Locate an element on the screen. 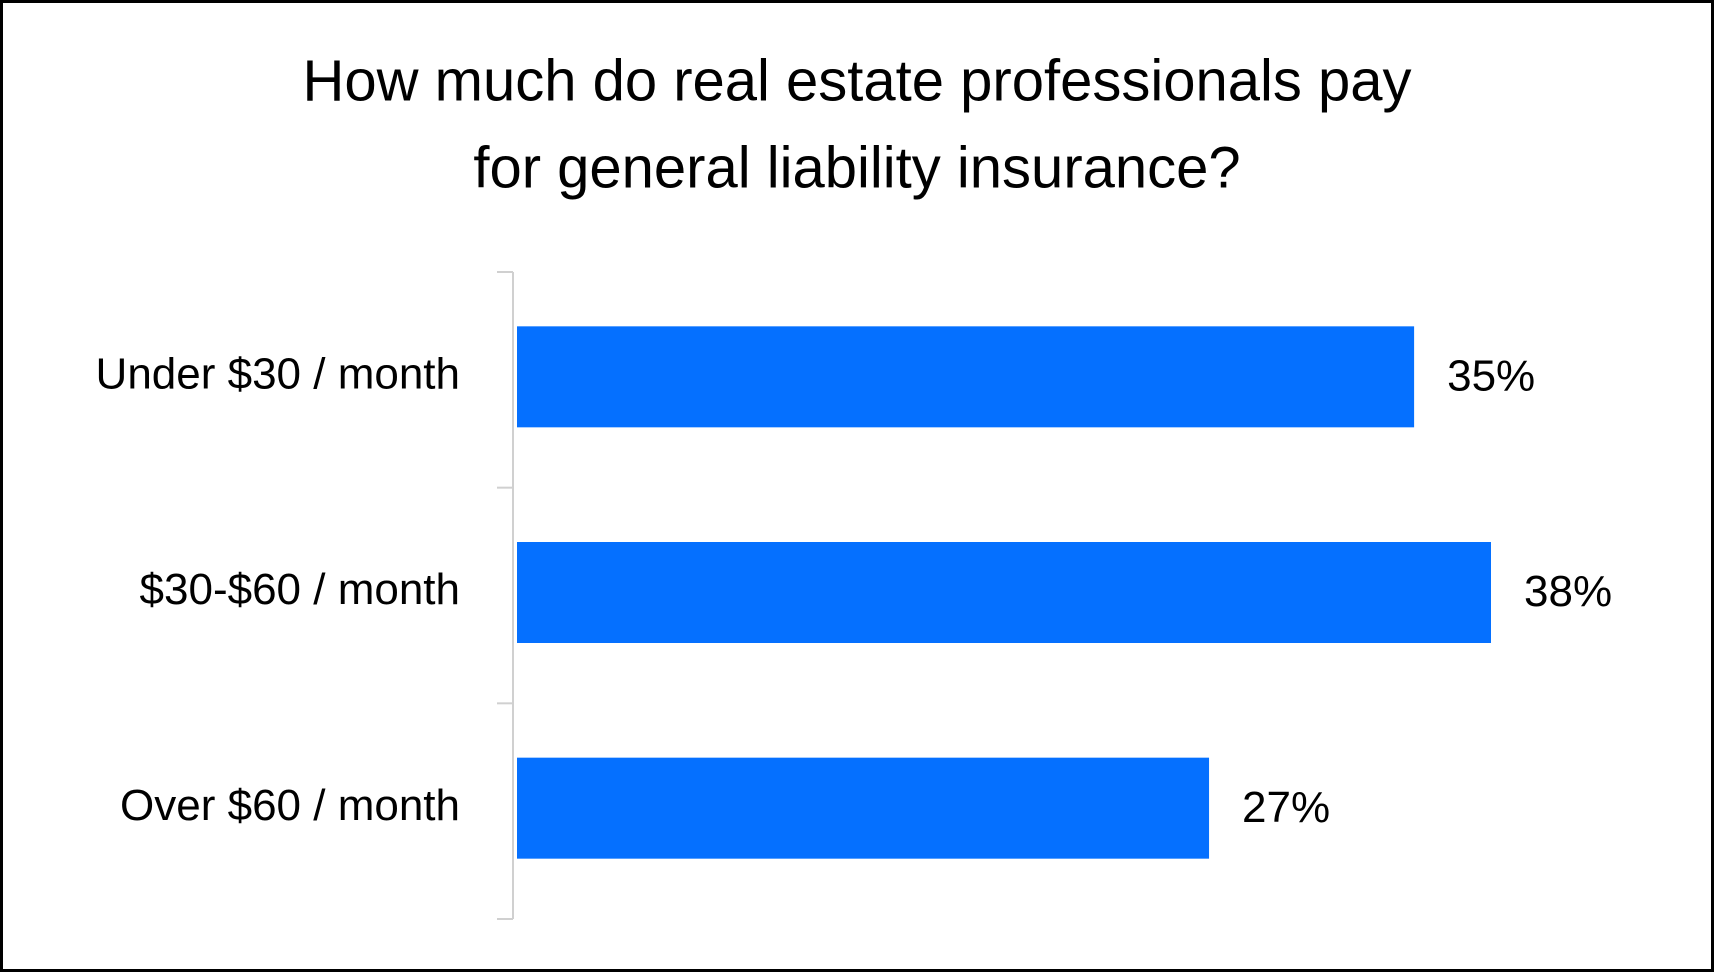  chart-title: for general liability insurance? is located at coordinates (856, 167).